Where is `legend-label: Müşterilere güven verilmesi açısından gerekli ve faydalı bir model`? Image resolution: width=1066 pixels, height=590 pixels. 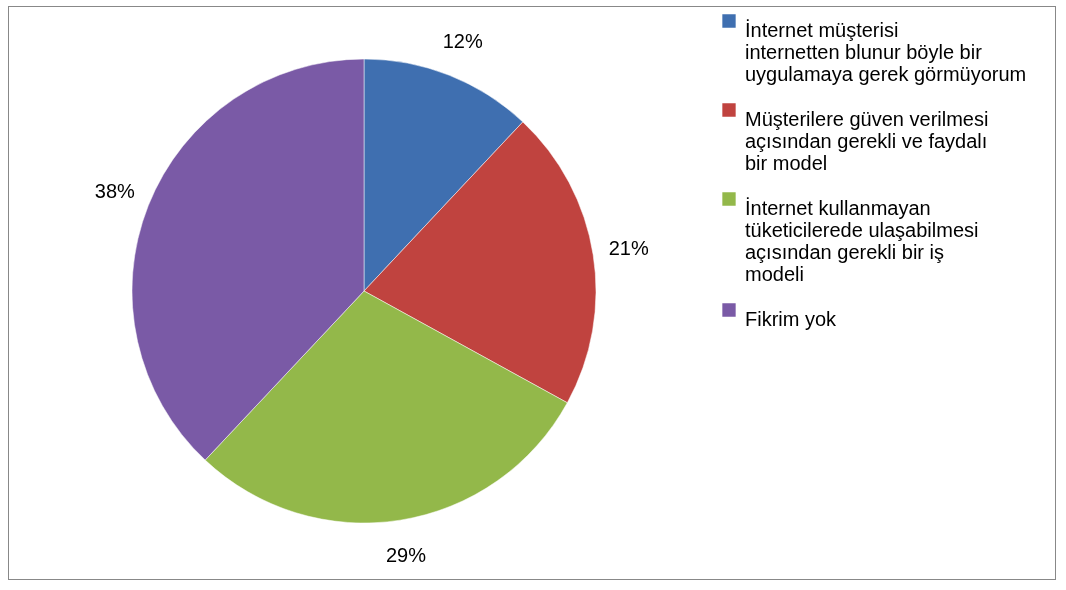
legend-label: Müşterilere güven verilmesi açısından gerekli ve faydalı bir model is located at coordinates (867, 141).